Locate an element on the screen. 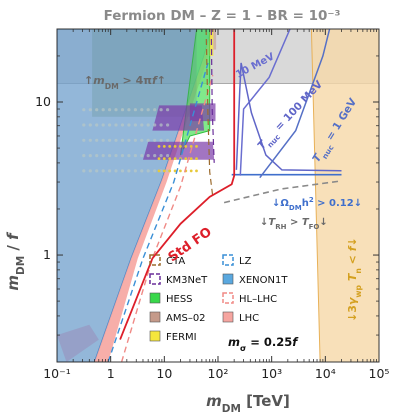 This screenshot has width=400, height=415. legend-label: CTA is located at coordinates (175, 261).